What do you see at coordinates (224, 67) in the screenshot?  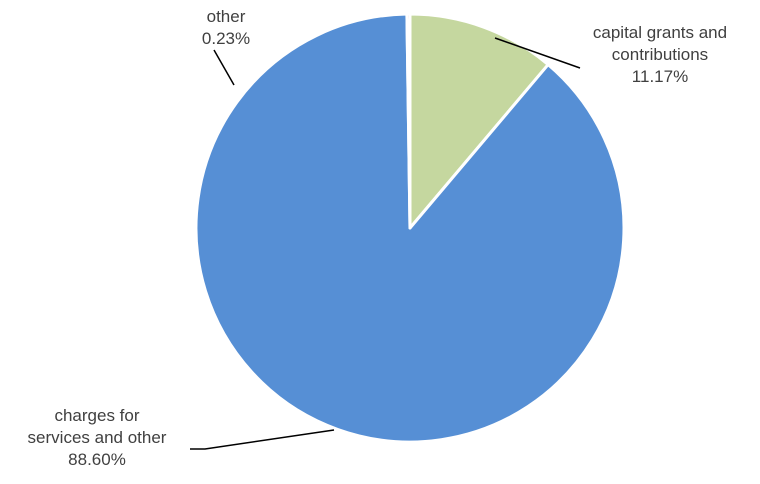 I see `leader-line-other` at bounding box center [224, 67].